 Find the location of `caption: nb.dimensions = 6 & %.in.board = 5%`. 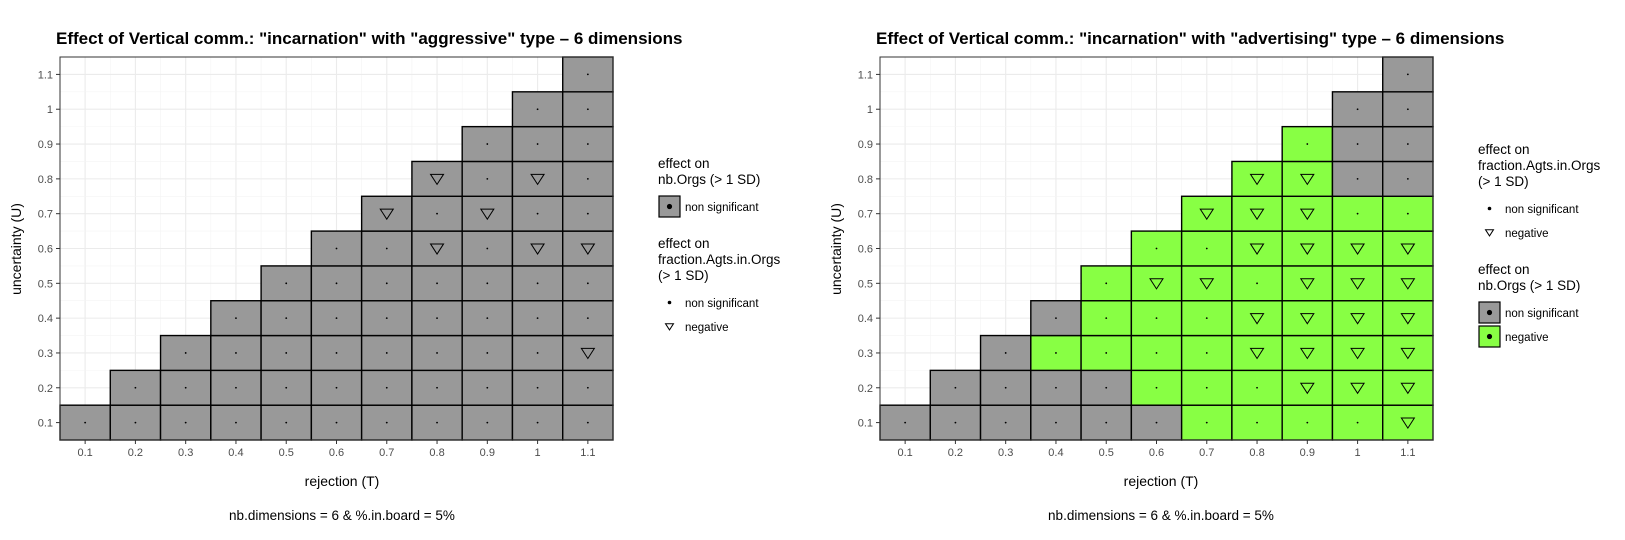

caption: nb.dimensions = 6 & %.in.board = 5% is located at coordinates (1161, 515).